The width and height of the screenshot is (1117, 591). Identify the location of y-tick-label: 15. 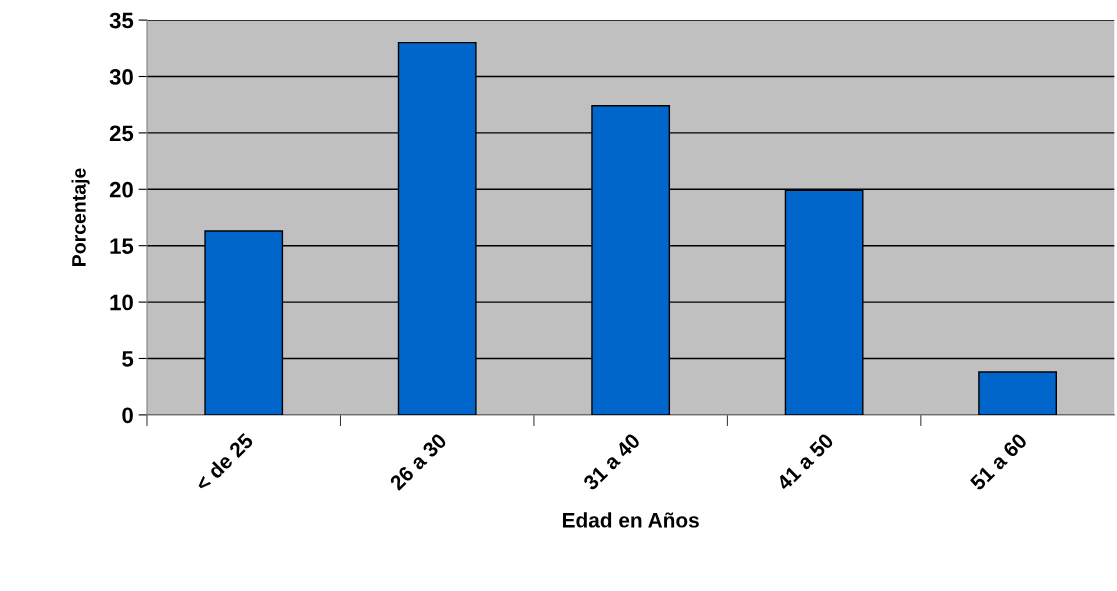
(122, 246).